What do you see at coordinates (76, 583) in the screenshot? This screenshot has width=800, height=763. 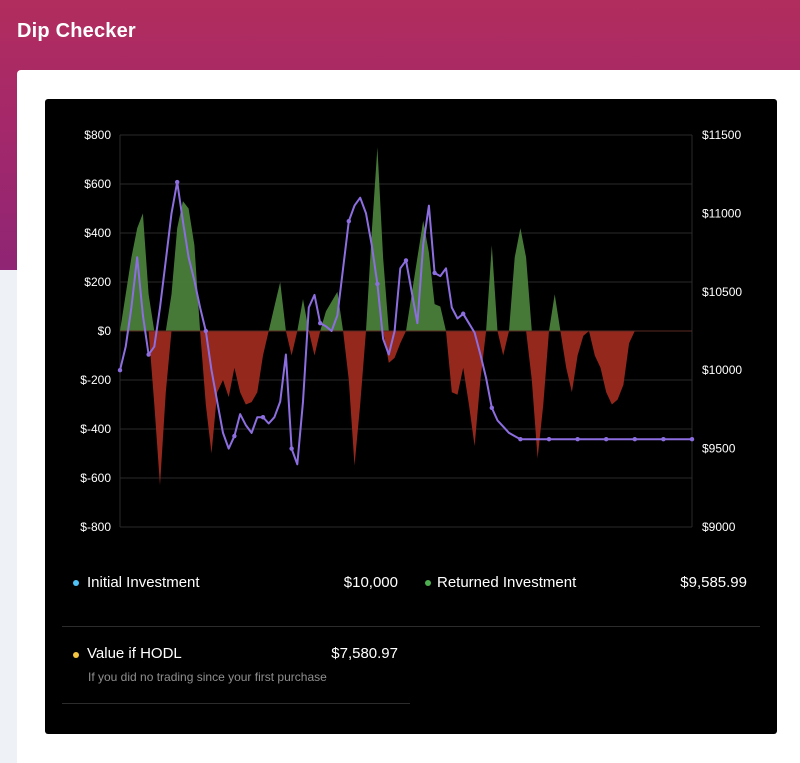 I see `blue-dot-icon` at bounding box center [76, 583].